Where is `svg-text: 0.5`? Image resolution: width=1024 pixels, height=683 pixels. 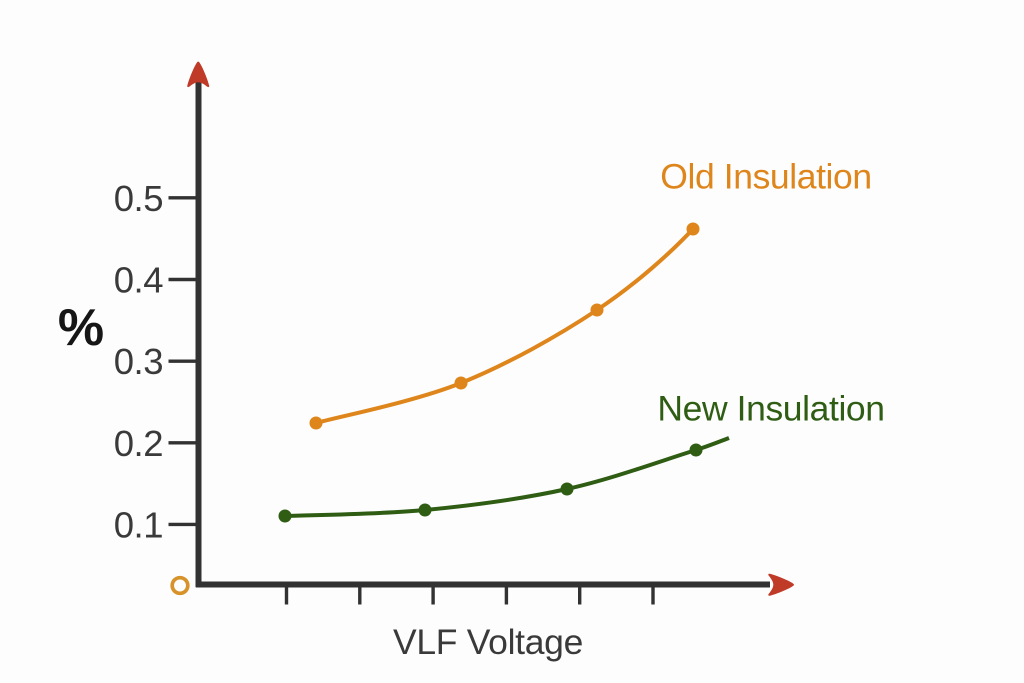
svg-text: 0.5 is located at coordinates (138, 198).